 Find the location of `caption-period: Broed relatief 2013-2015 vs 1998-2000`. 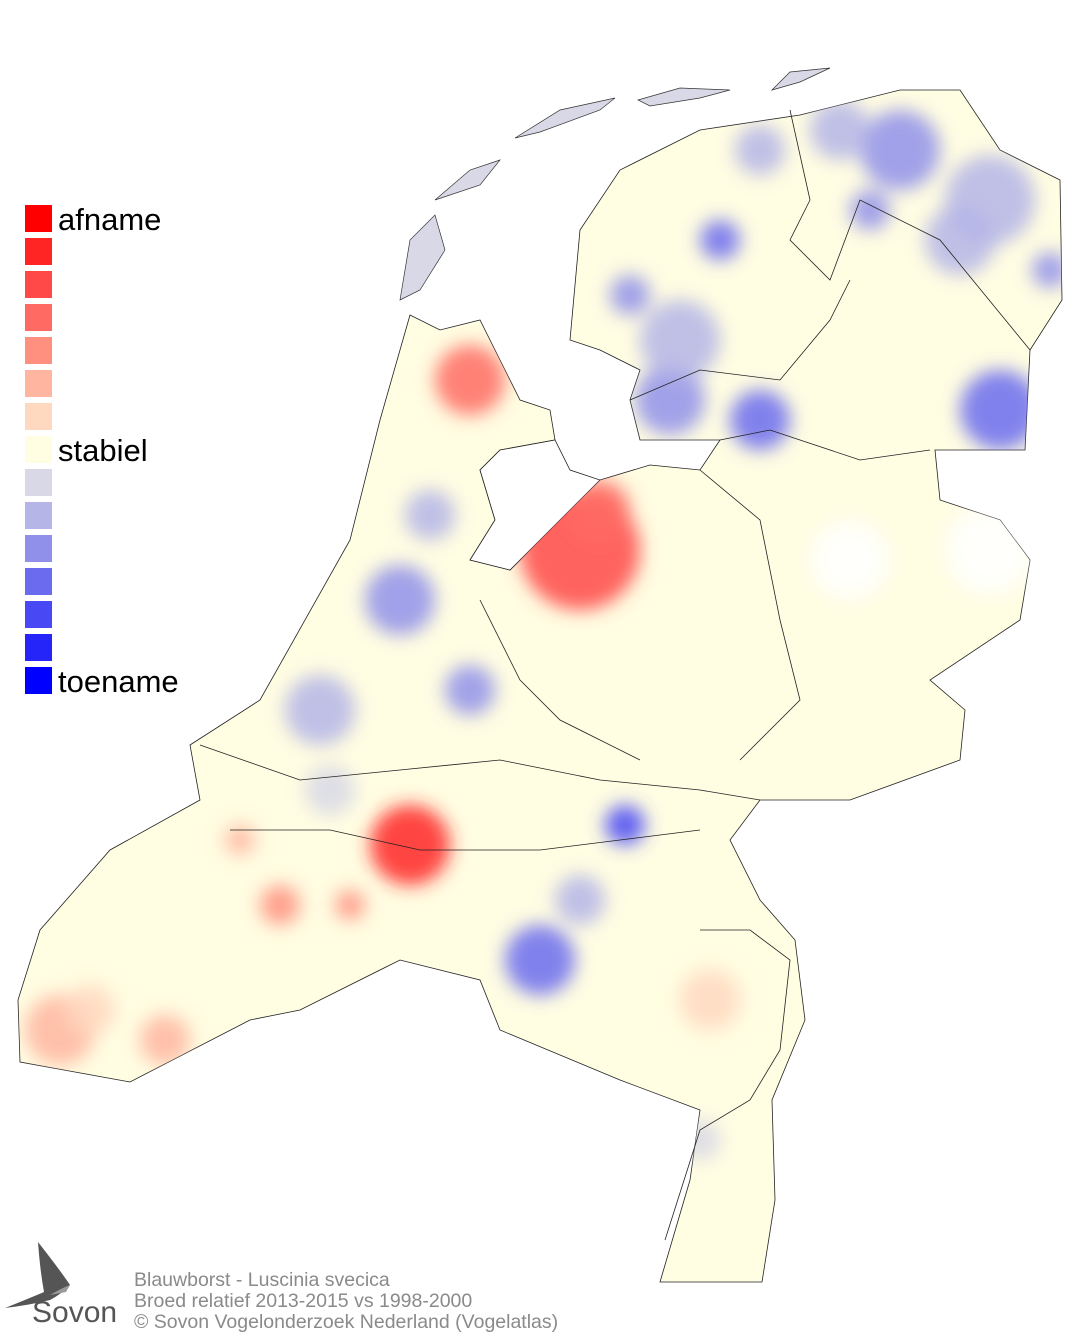

caption-period: Broed relatief 2013-2015 vs 1998-2000 is located at coordinates (303, 1301).